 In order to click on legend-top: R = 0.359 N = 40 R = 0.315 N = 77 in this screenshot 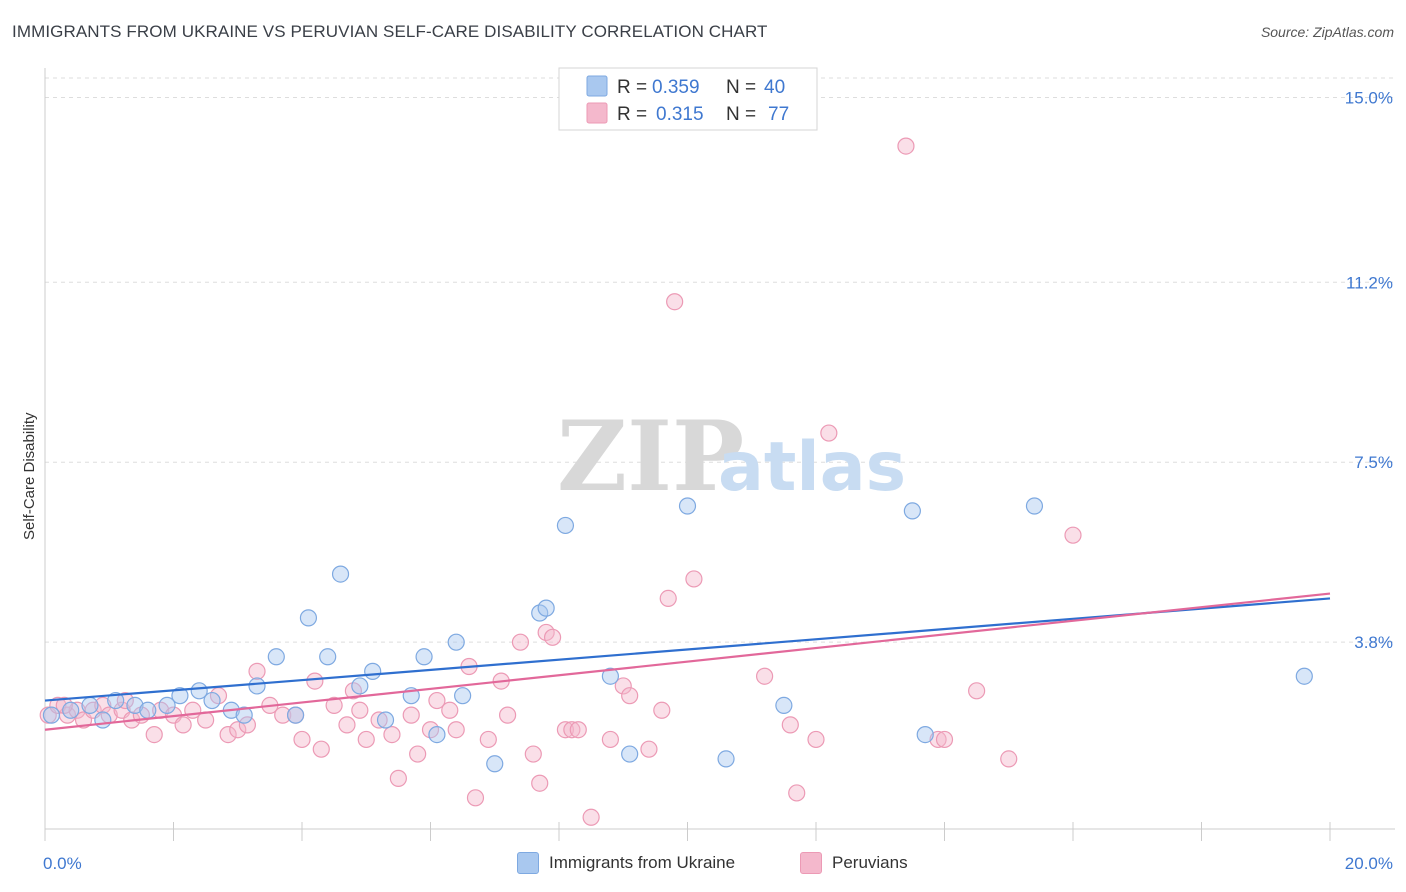, I will do `click(688, 99)`.